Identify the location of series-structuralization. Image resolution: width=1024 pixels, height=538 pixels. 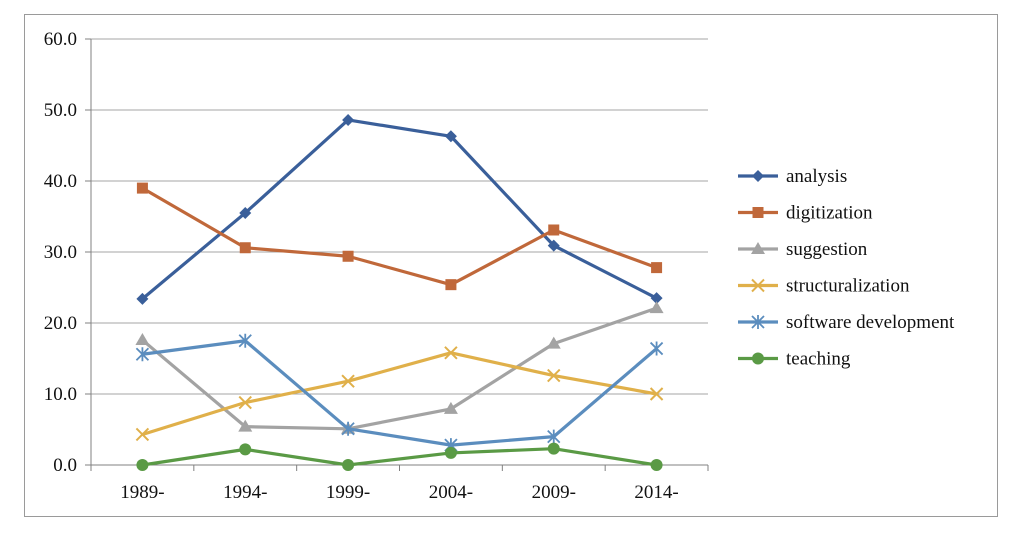
(399, 394).